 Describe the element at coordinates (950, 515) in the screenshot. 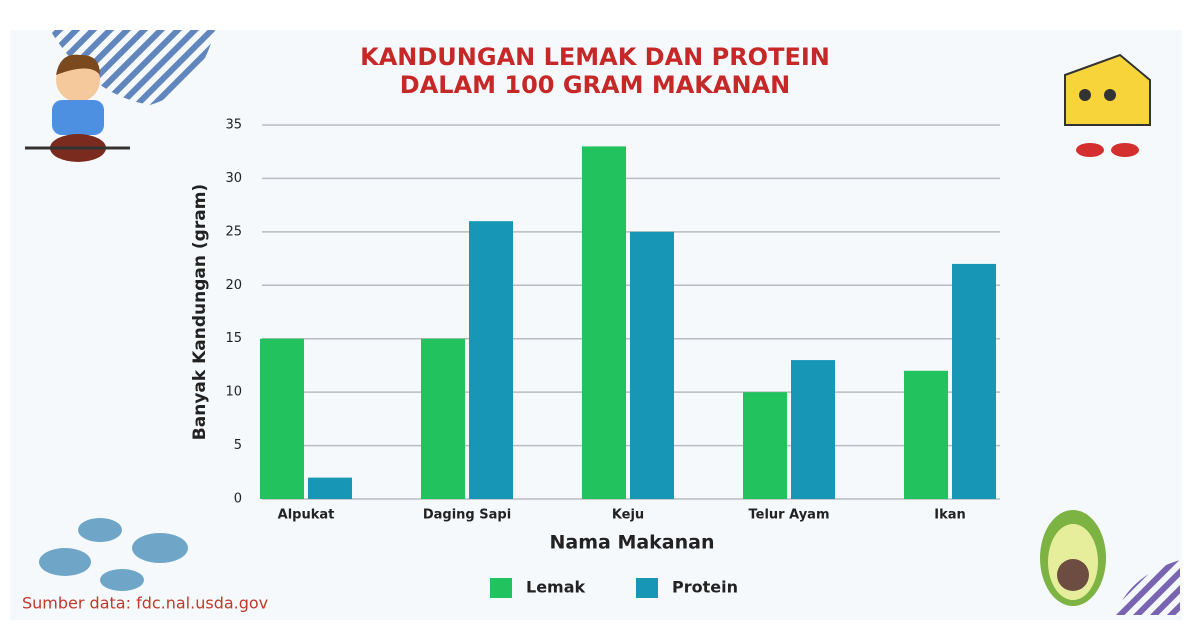

I see `x-tick-label: Ikan` at that location.